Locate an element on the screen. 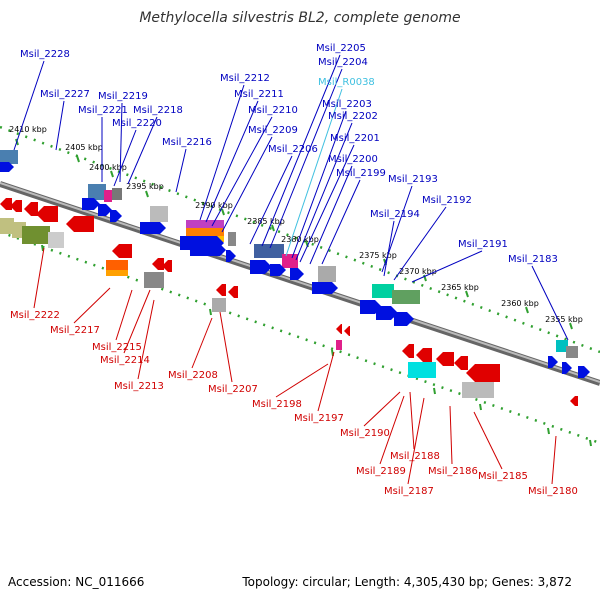 This screenshot has width=600, height=600. forward-gene-label: Msil_2199 is located at coordinates (361, 173).